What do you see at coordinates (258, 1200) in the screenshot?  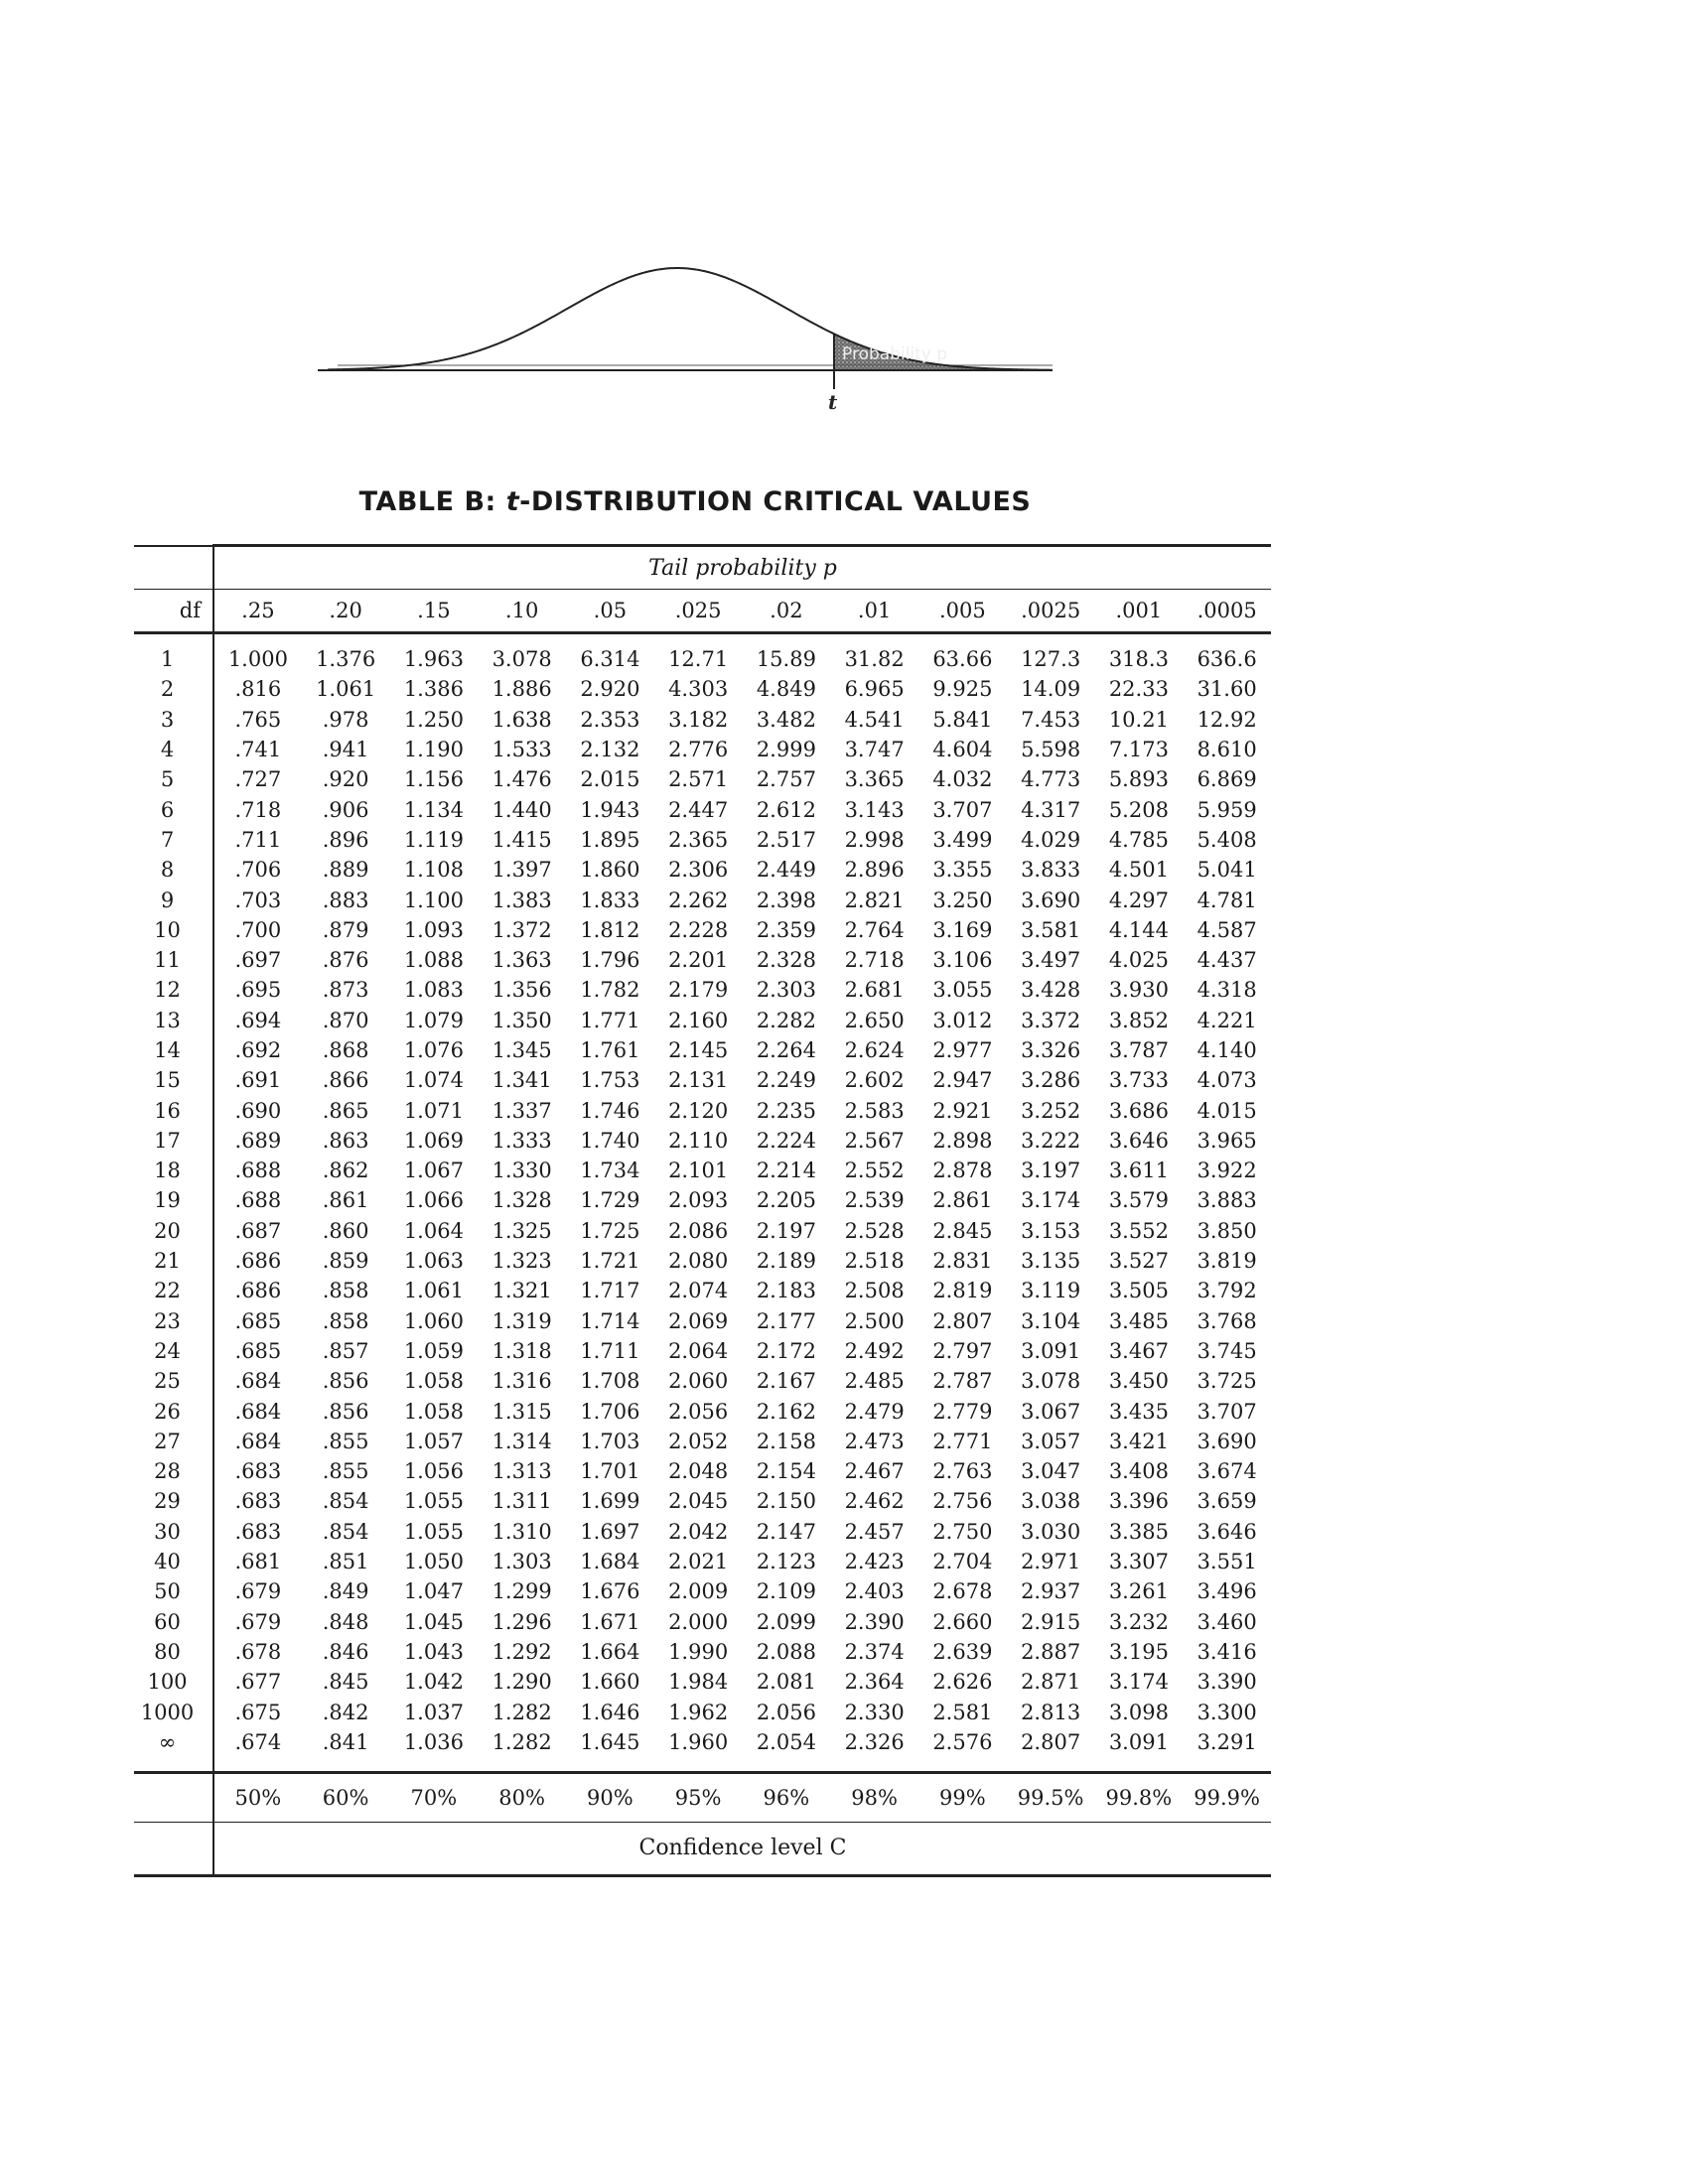 I see `critical-value-cell: .688` at bounding box center [258, 1200].